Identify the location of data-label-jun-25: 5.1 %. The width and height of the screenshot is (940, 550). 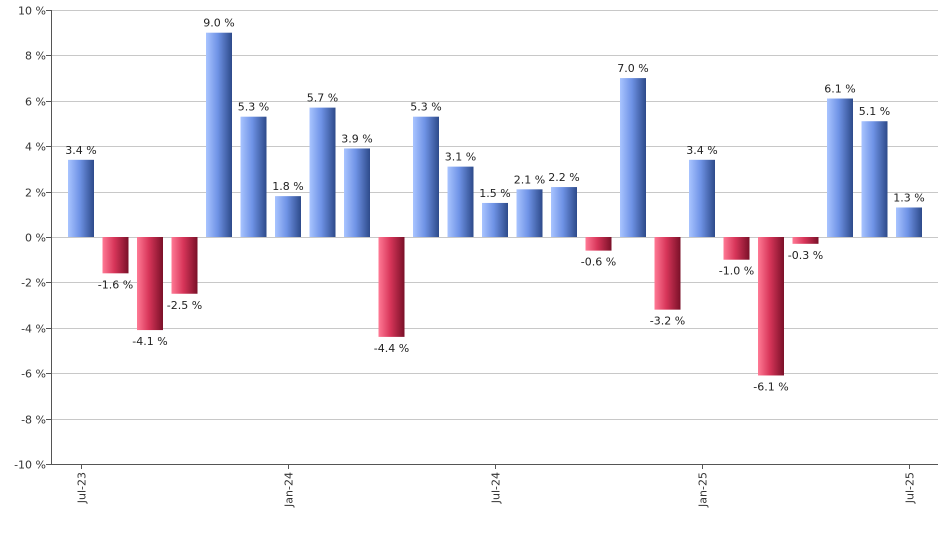
(874, 111).